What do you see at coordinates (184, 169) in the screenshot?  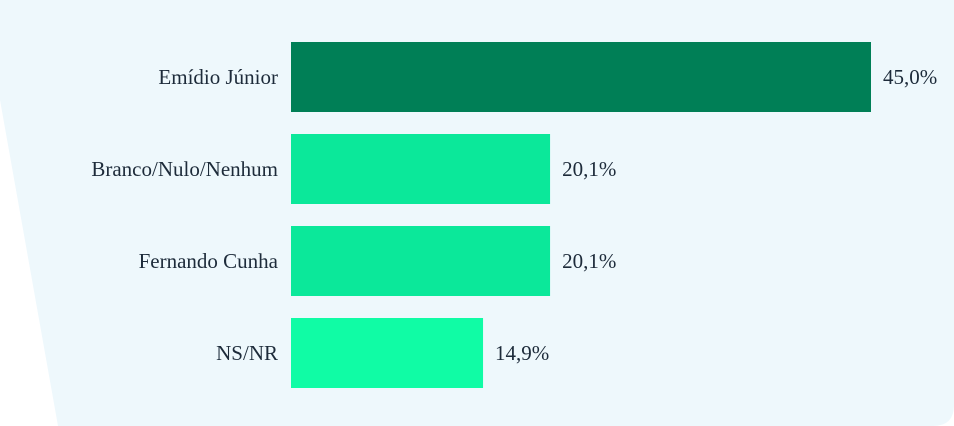 I see `category-label-1: Branco/Nulo/Nenhum` at bounding box center [184, 169].